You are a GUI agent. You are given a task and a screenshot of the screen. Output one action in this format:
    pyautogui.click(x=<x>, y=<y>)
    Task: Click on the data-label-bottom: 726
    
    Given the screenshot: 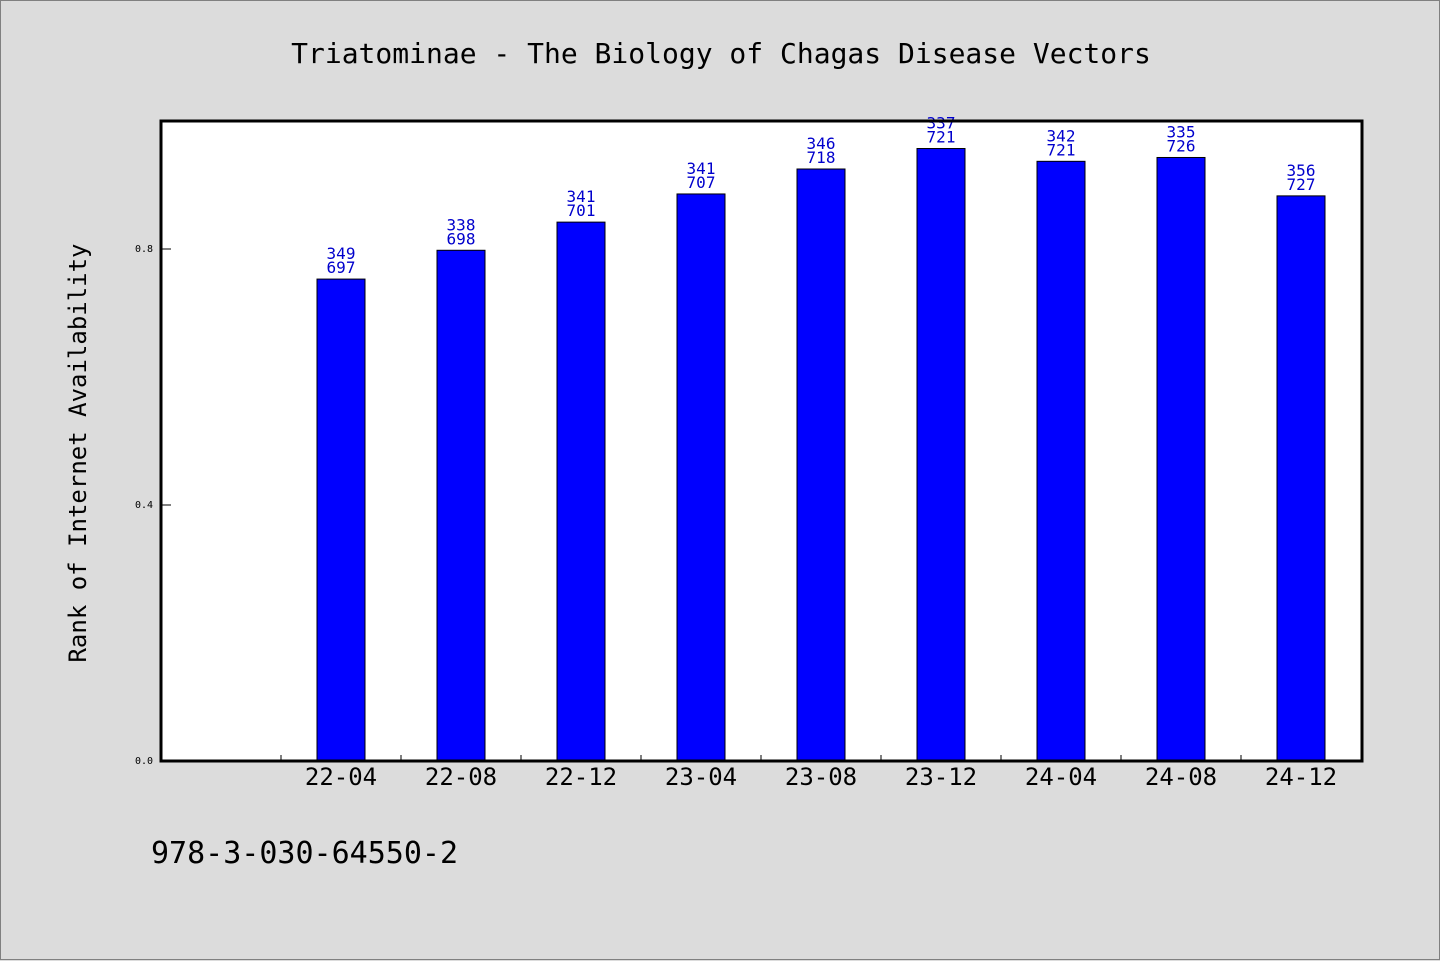 What is the action you would take?
    pyautogui.click(x=1181, y=145)
    